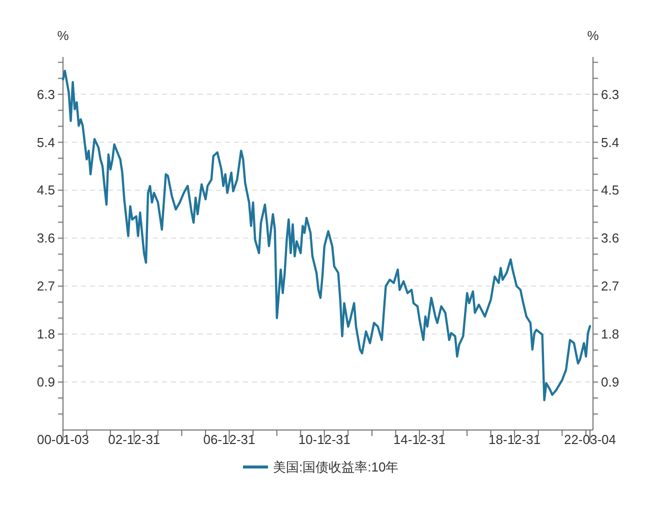  What do you see at coordinates (45, 142) in the screenshot?
I see `y-tick-label: 5.4` at bounding box center [45, 142].